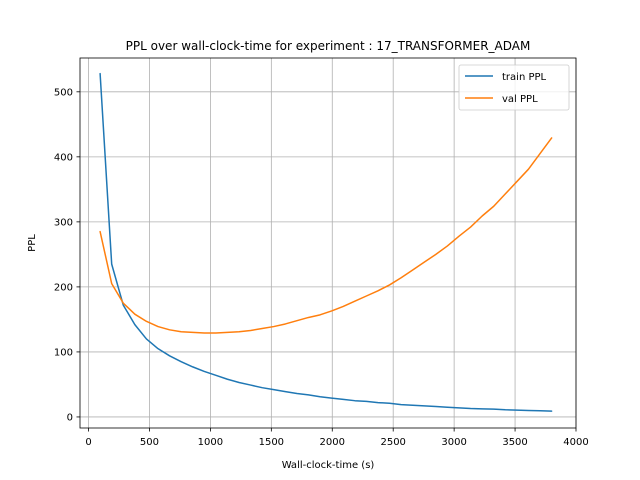 The image size is (640, 480). What do you see at coordinates (32, 243) in the screenshot?
I see `y-axis-label: PPL` at bounding box center [32, 243].